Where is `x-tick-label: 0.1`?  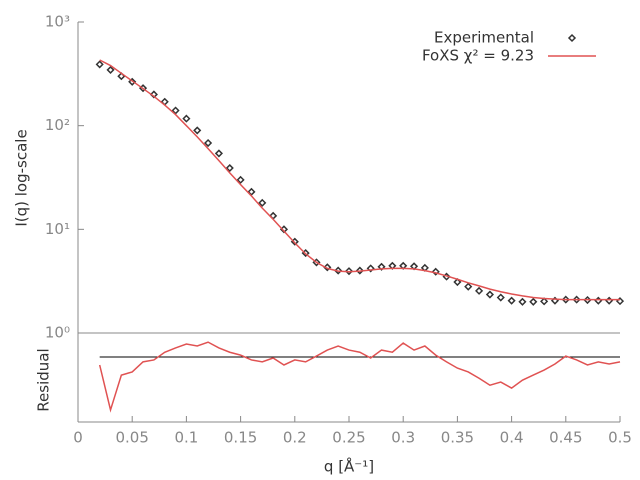
x-tick-label: 0.1 is located at coordinates (186, 438).